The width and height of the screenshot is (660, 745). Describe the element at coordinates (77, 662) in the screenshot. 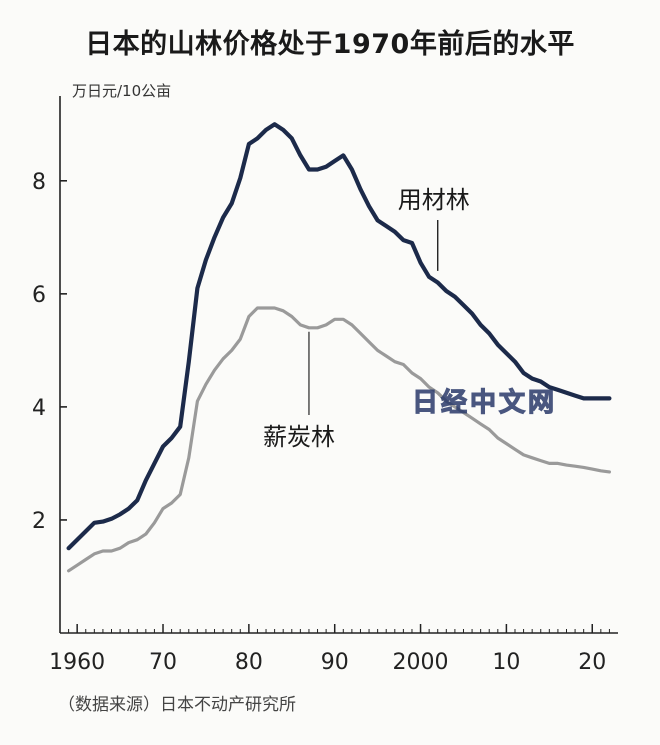

I see `x-tick-label: 1960` at that location.